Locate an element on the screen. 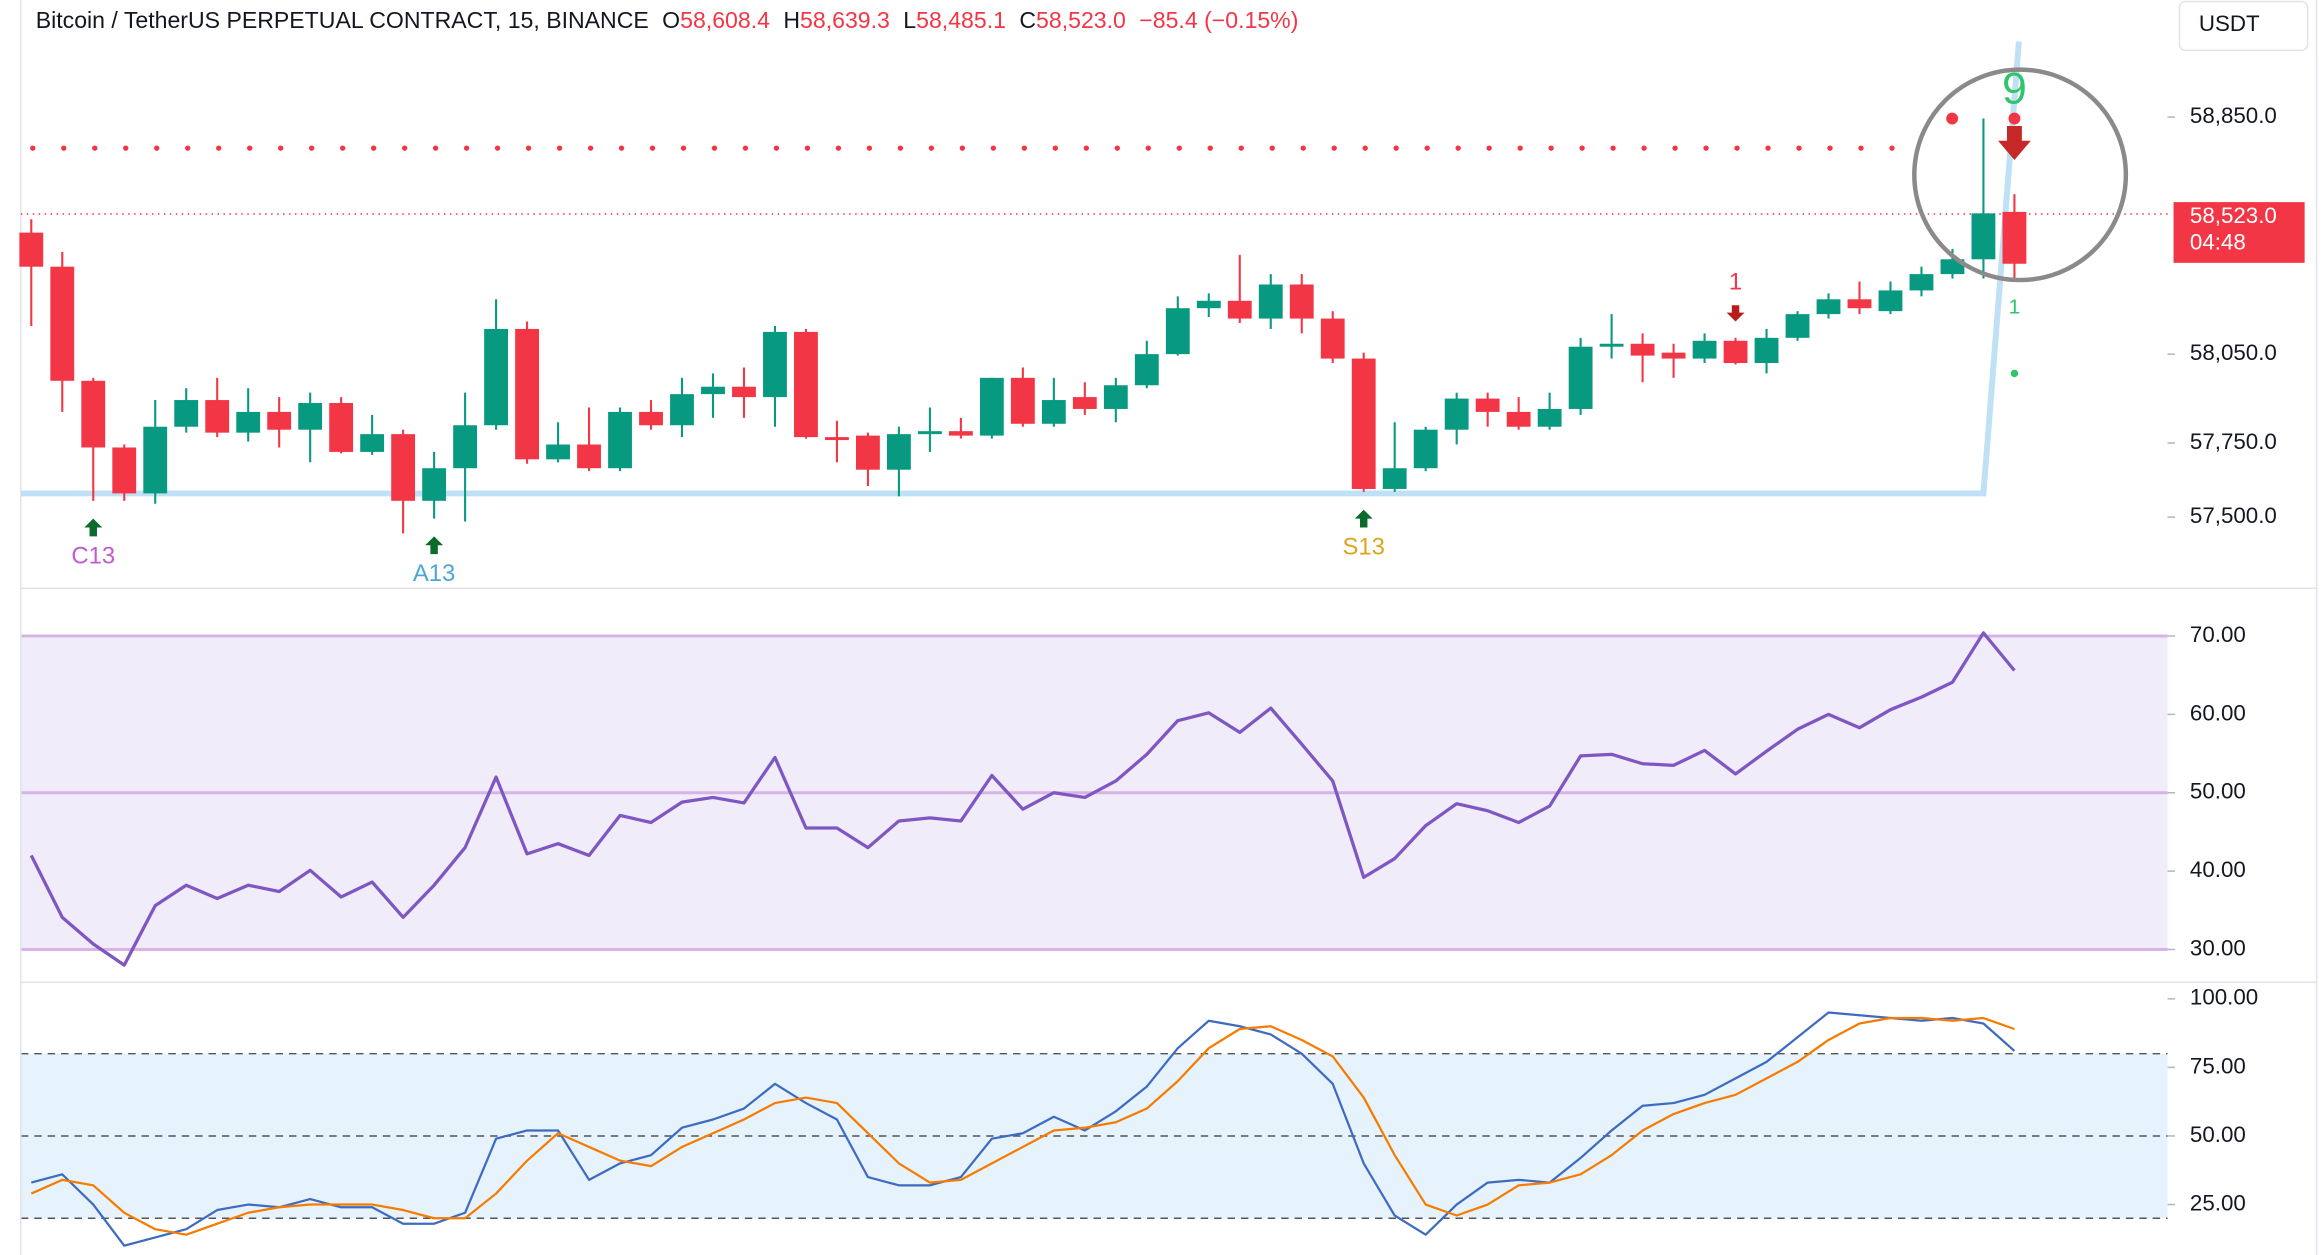 The height and width of the screenshot is (1255, 2324). currency-button is located at coordinates (2243, 26).